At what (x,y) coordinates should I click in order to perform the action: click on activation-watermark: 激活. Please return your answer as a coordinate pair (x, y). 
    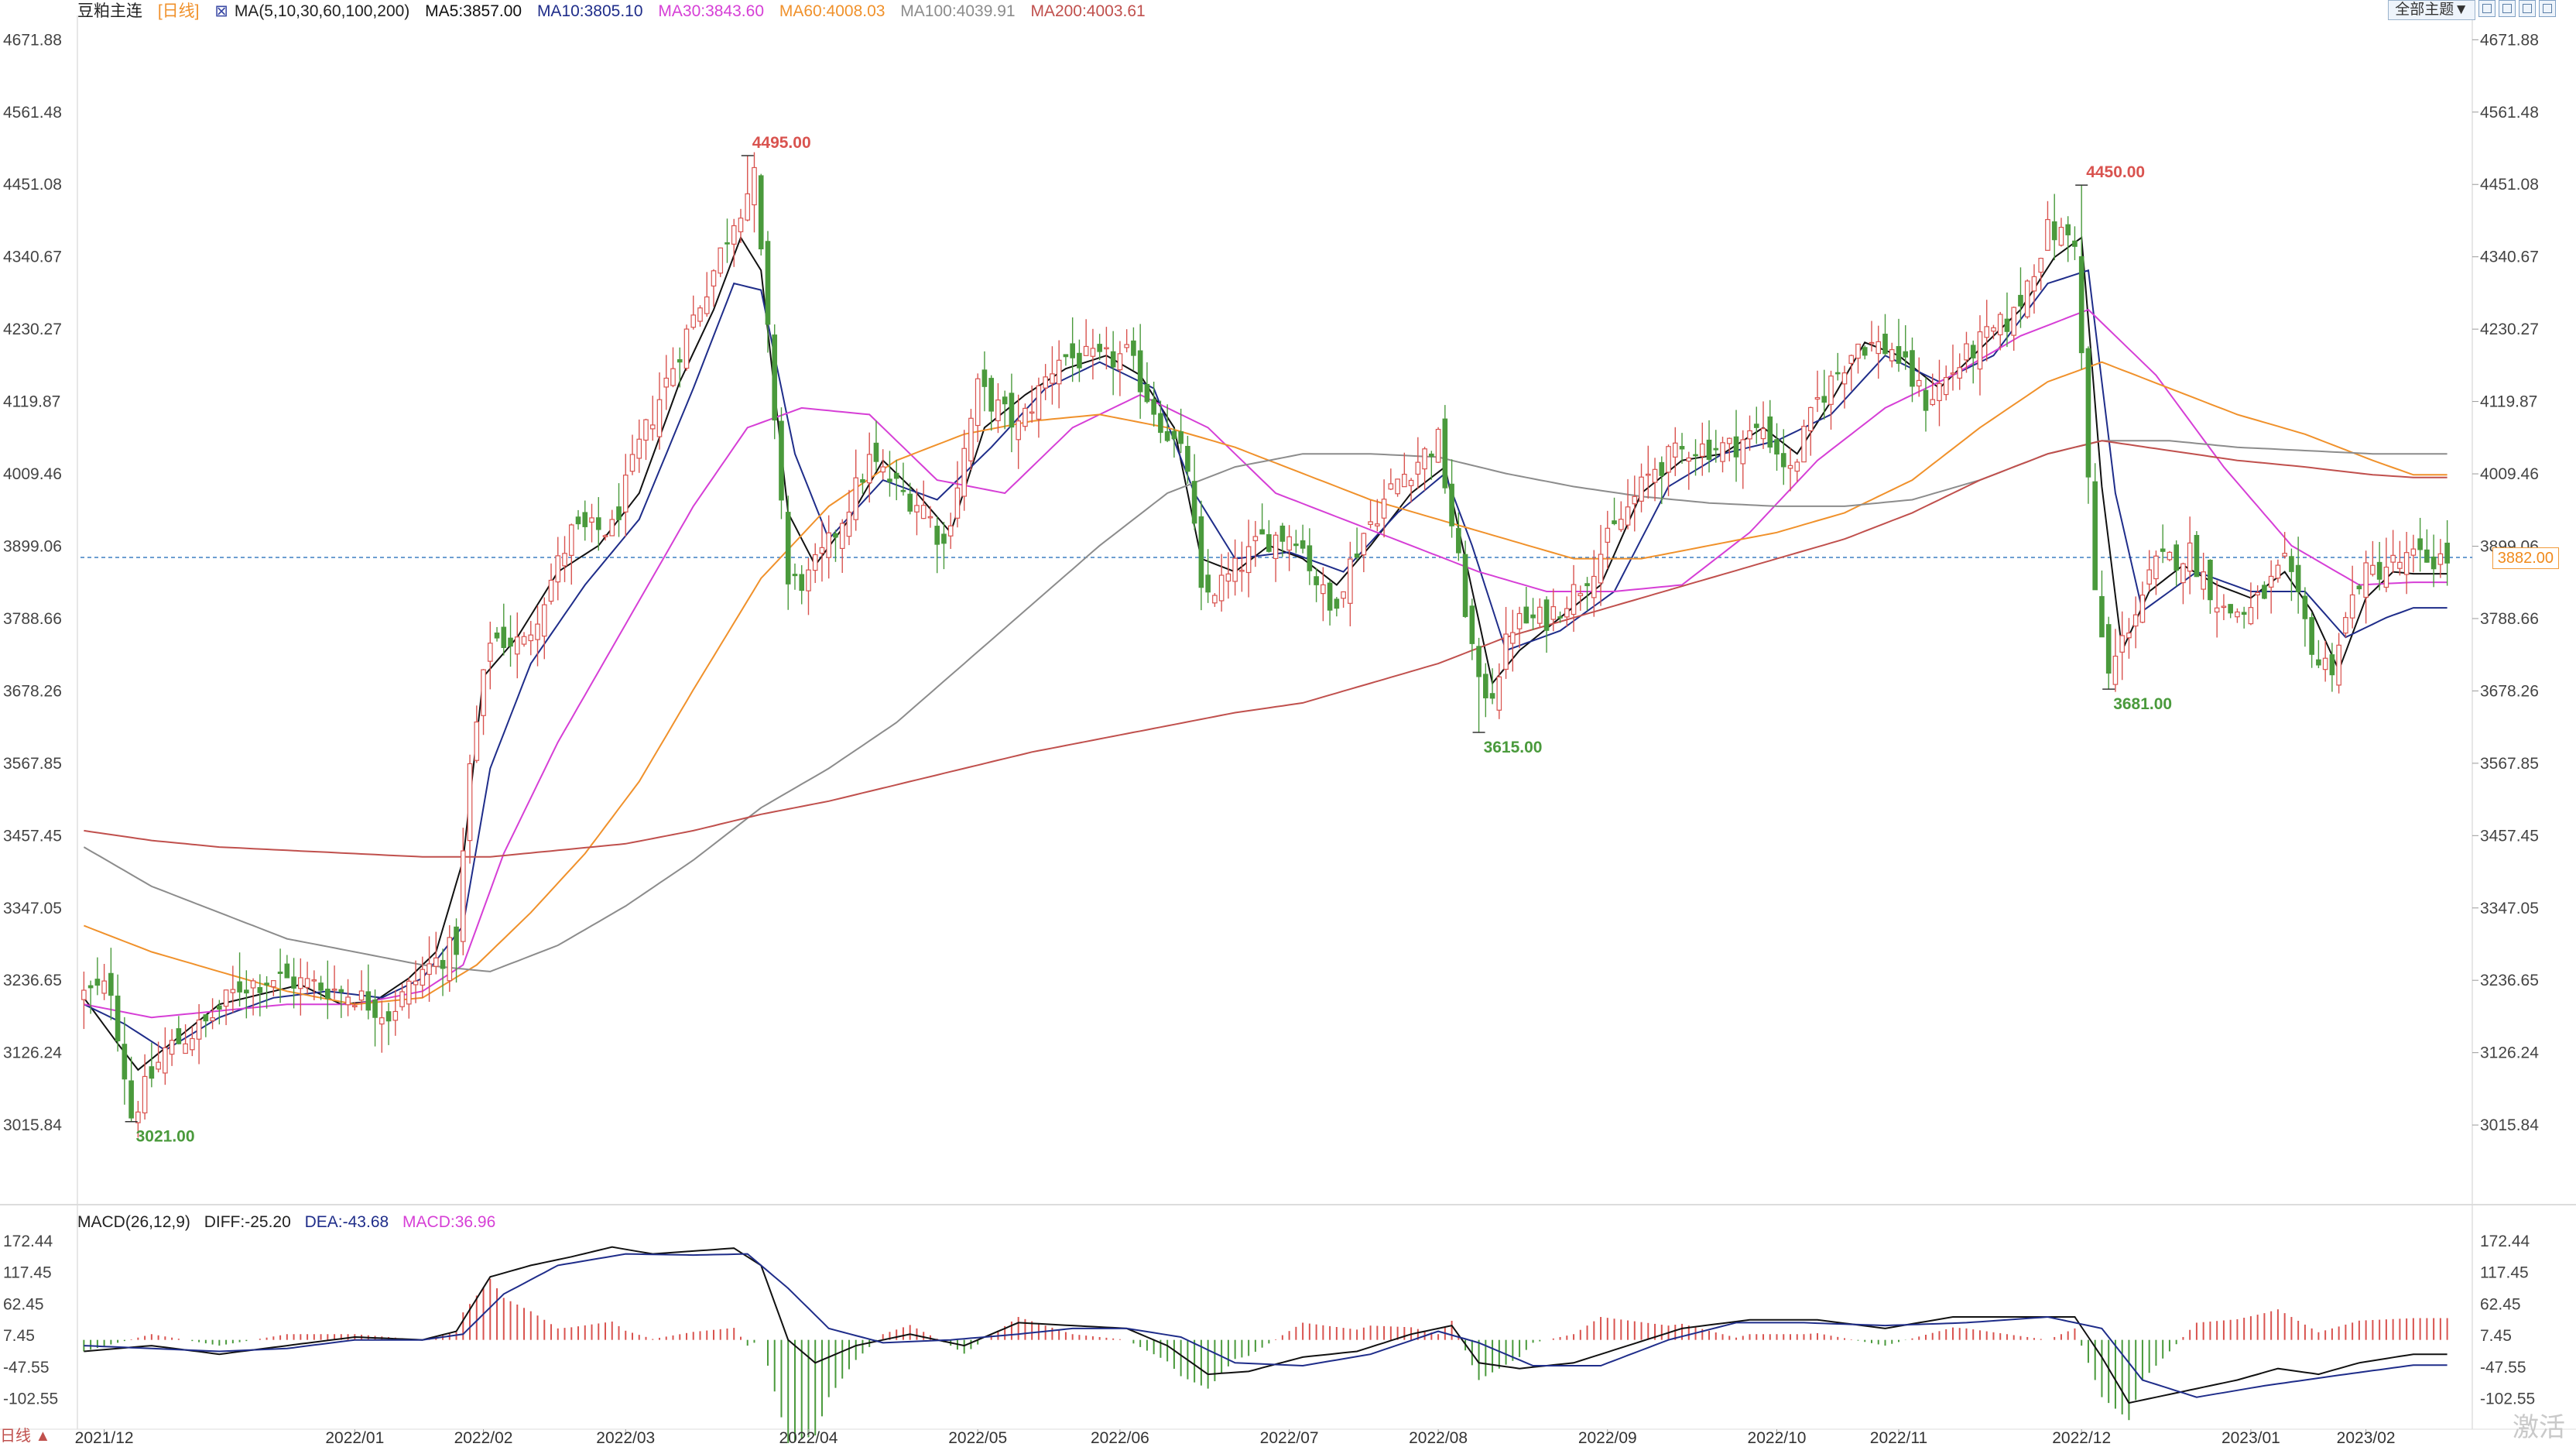
    Looking at the image, I should click on (2539, 1427).